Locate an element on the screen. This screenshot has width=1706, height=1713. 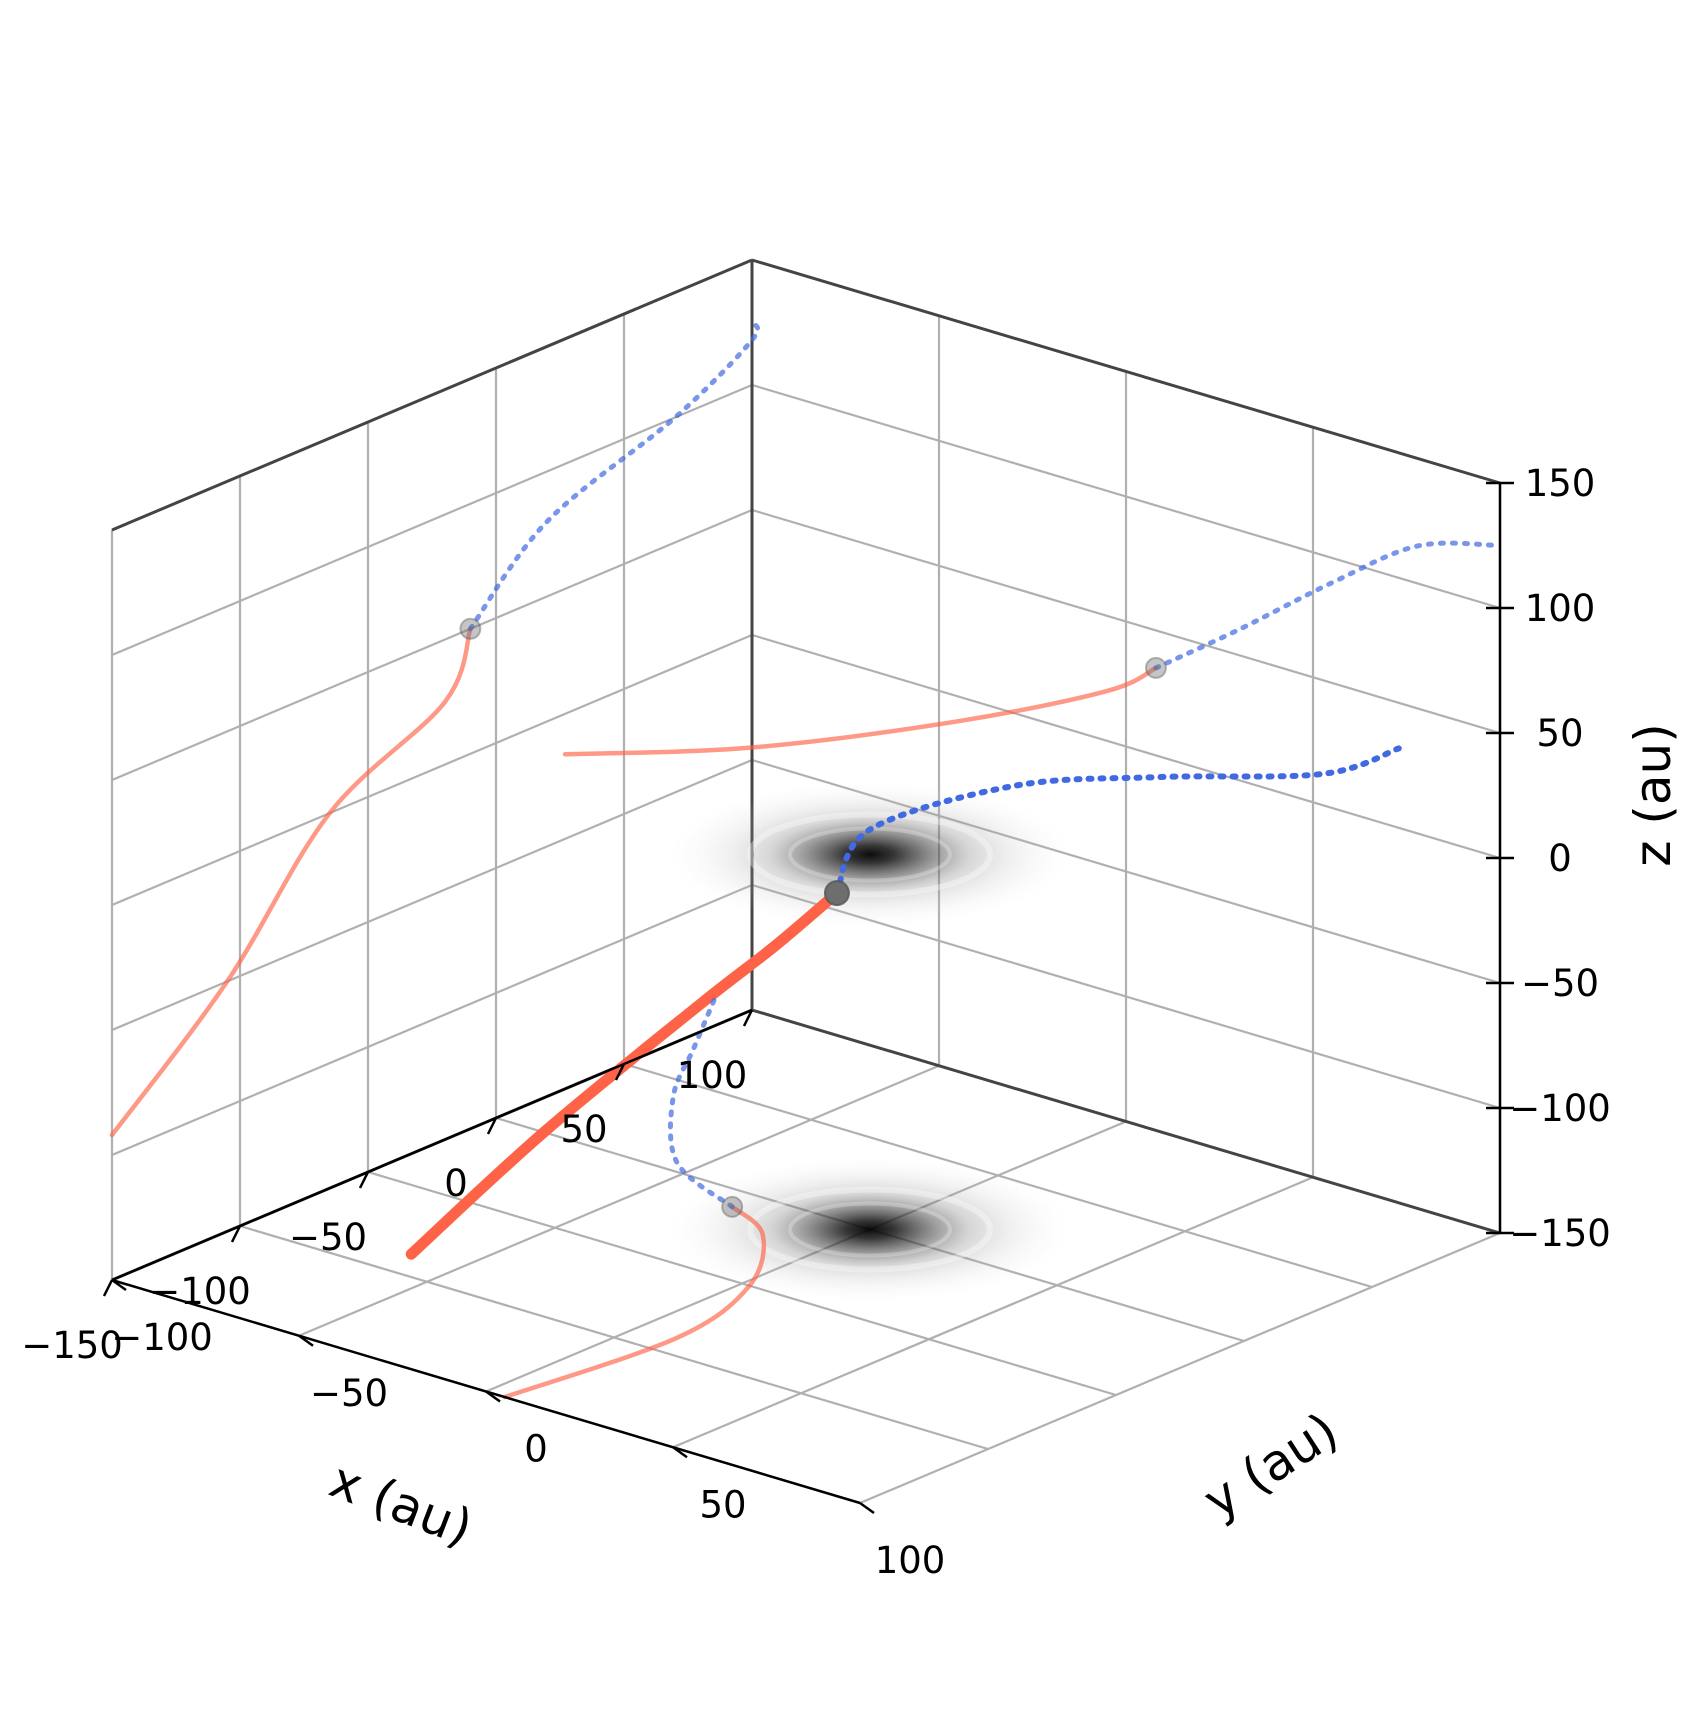
x-tick-label: 0 is located at coordinates (456, 1183).